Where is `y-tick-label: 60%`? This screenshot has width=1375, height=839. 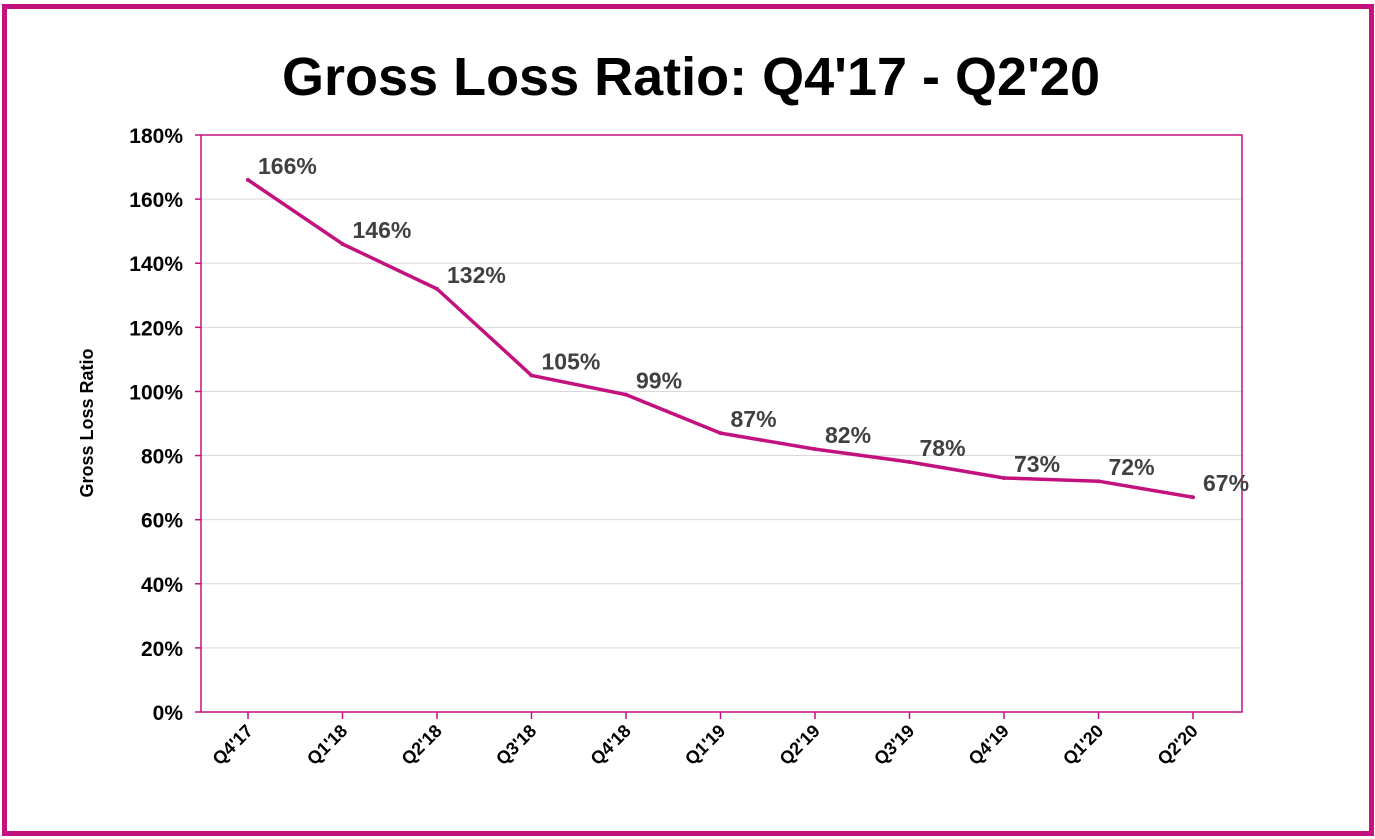 y-tick-label: 60% is located at coordinates (162, 521).